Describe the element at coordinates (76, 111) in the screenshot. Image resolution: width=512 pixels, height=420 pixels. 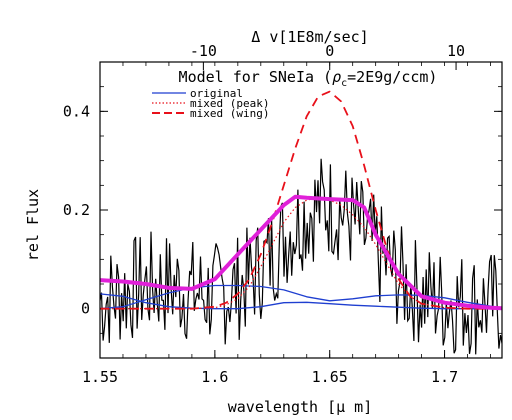
I see `y-tick-label-2: 0.4` at that location.